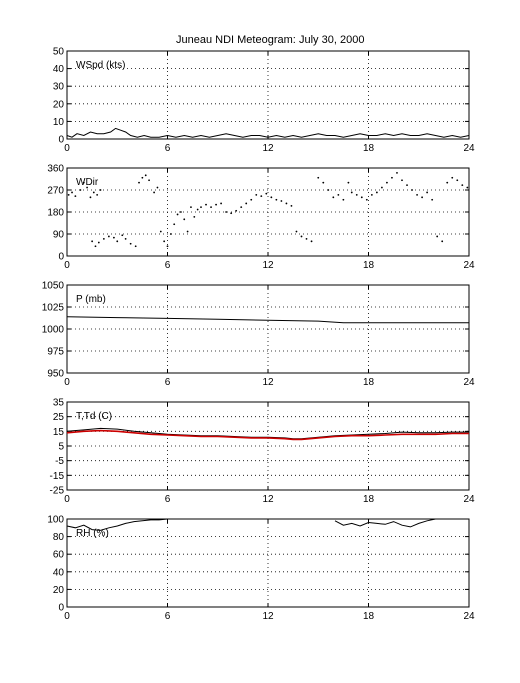 The image size is (520, 683). Describe the element at coordinates (59, 122) in the screenshot. I see `y-tick-label: 10` at that location.